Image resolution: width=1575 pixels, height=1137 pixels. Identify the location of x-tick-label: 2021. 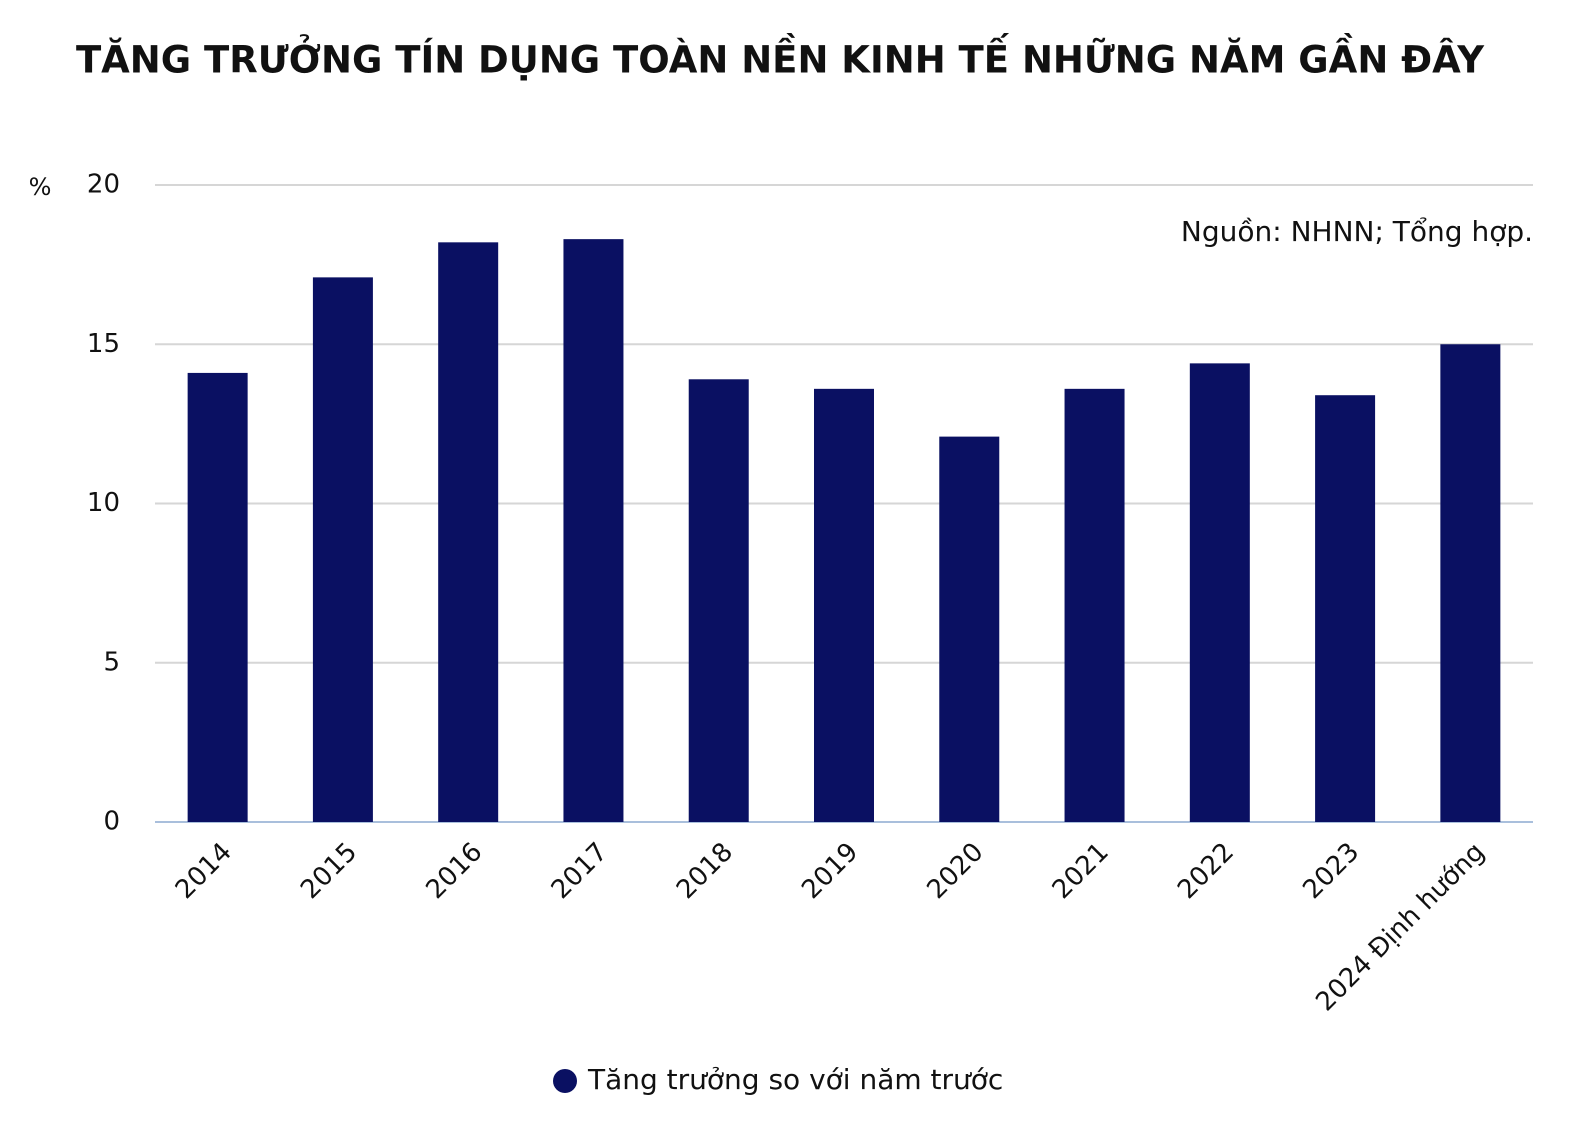
(1081, 871).